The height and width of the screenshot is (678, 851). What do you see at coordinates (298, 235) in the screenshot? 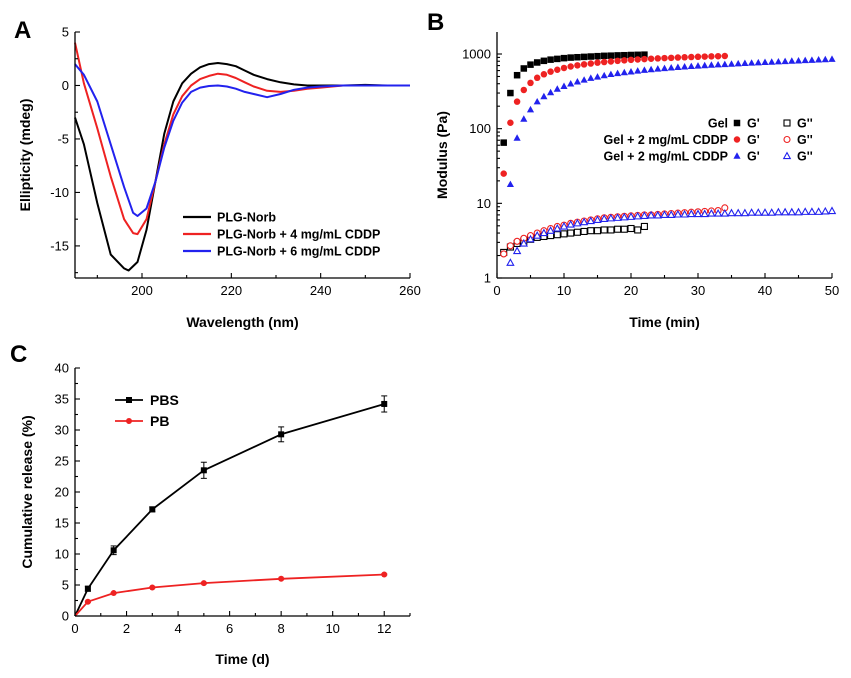
I see `legend-label-2: PLG-Norb + 4 mg/mL CDDP` at bounding box center [298, 235].